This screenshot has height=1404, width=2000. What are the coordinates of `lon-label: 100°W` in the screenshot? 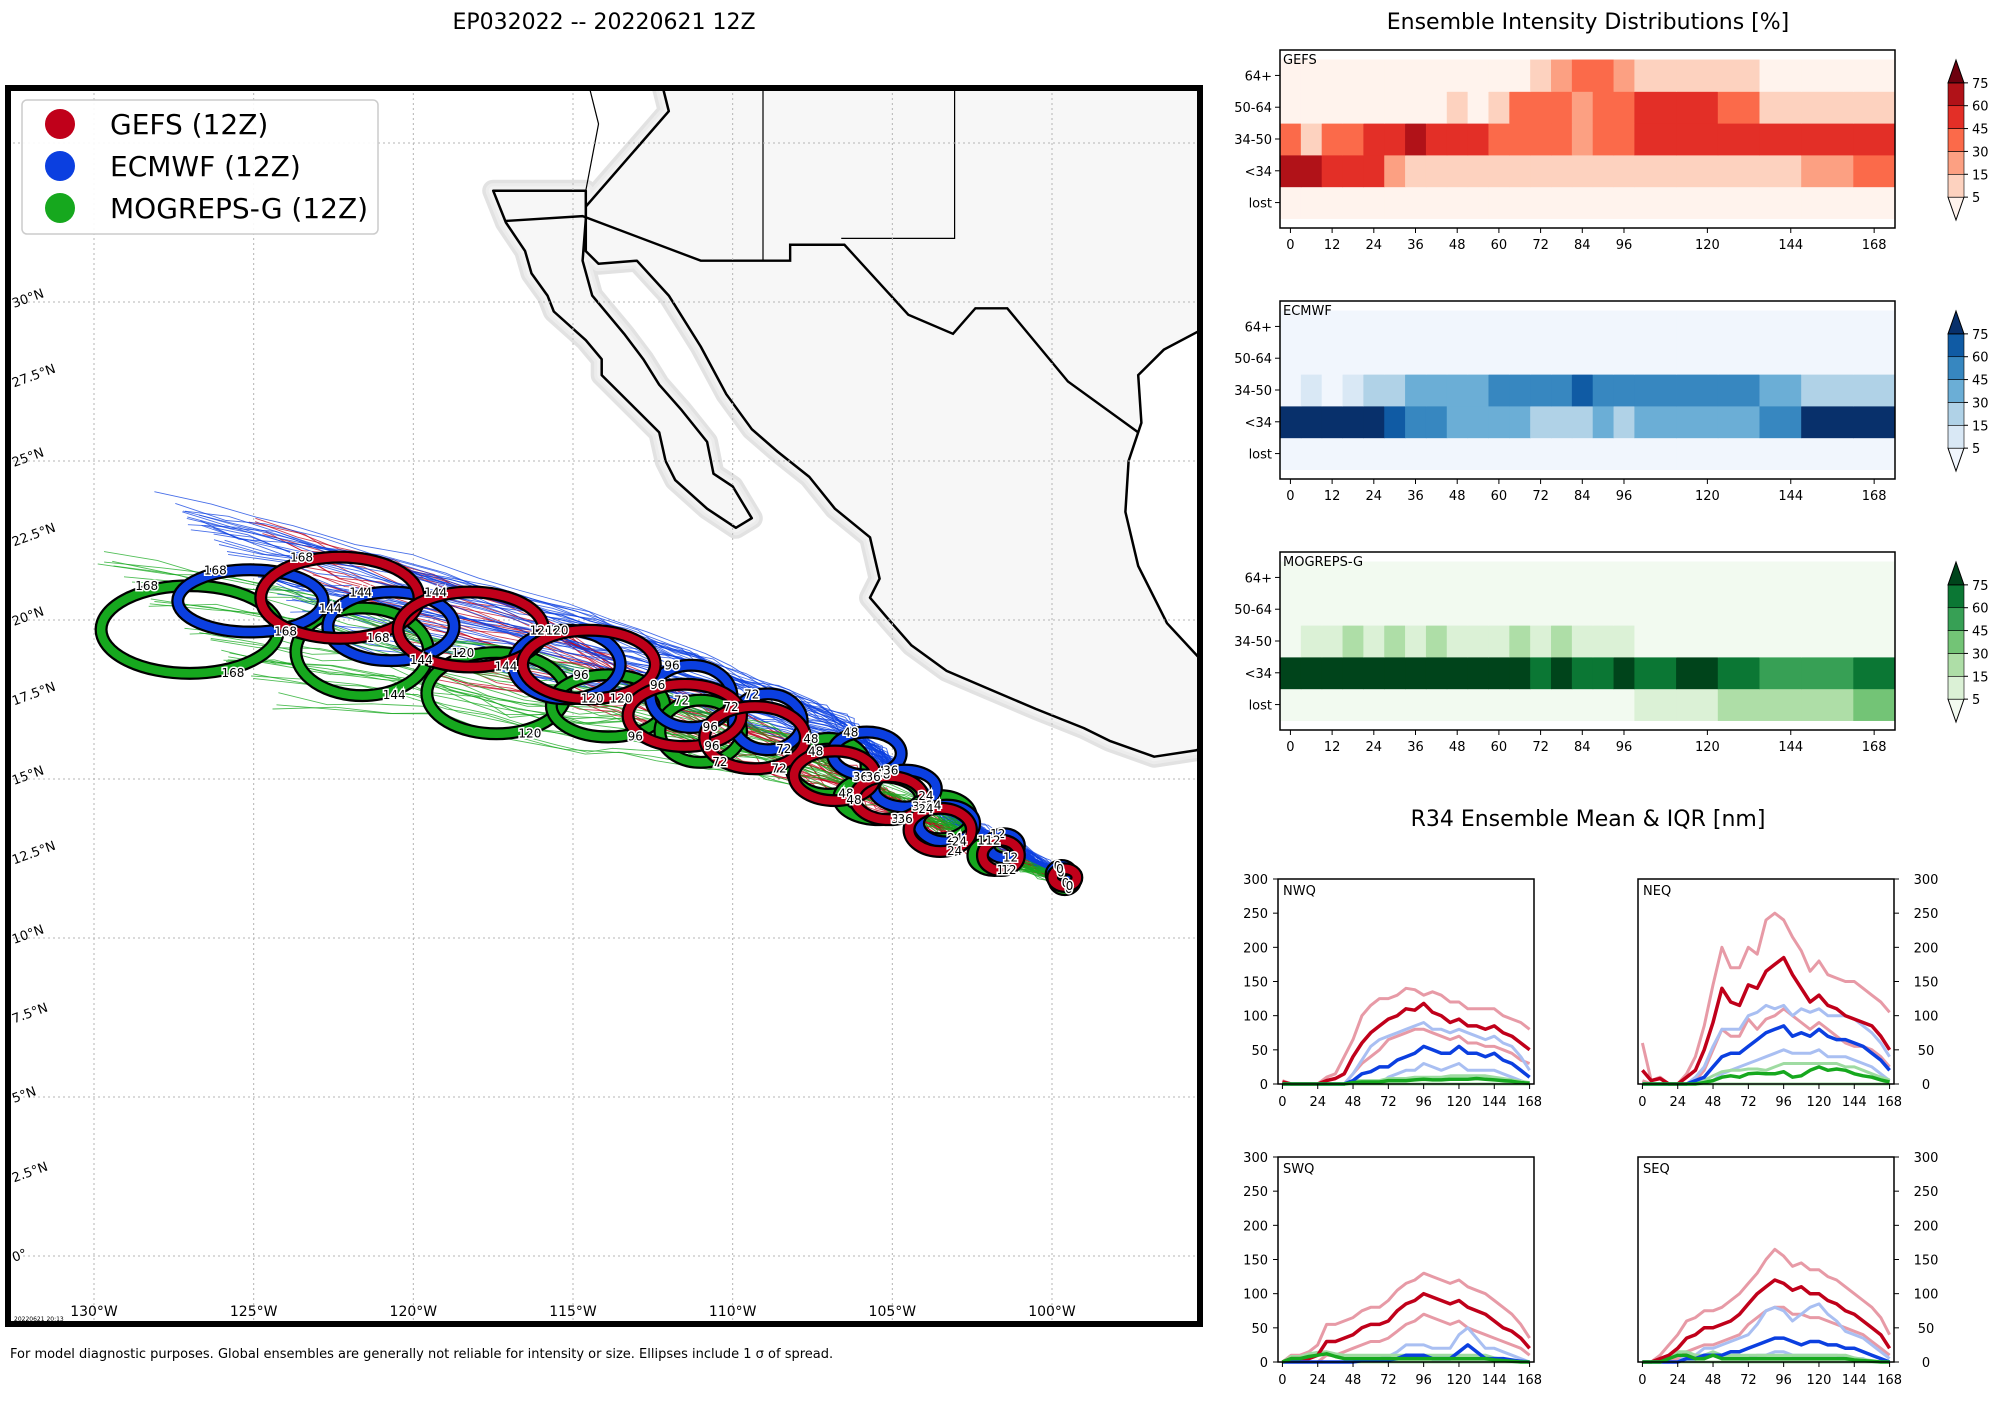 It's located at (1052, 1312).